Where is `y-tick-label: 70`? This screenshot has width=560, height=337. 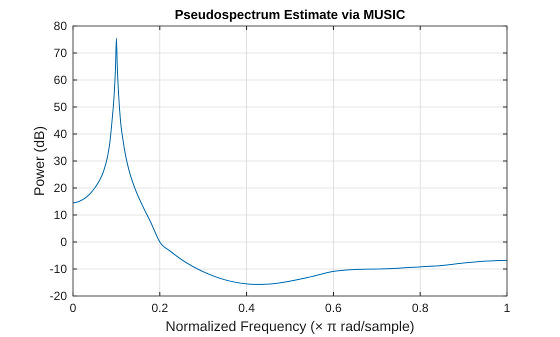 y-tick-label: 70 is located at coordinates (61, 53).